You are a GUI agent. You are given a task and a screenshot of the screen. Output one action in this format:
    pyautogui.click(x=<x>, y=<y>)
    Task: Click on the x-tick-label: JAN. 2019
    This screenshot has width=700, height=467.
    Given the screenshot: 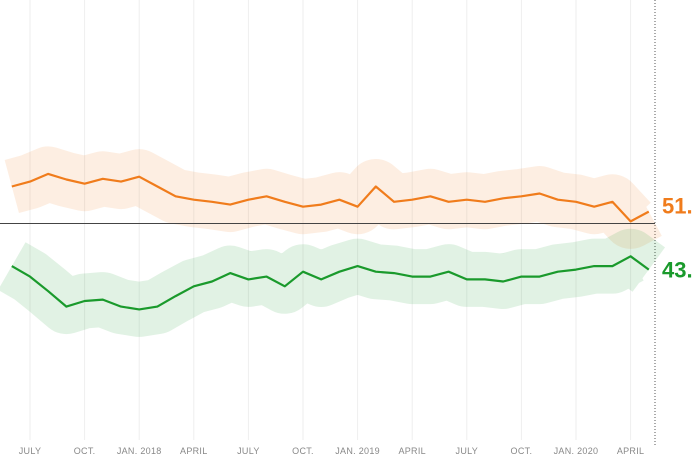 What is the action you would take?
    pyautogui.click(x=357, y=451)
    